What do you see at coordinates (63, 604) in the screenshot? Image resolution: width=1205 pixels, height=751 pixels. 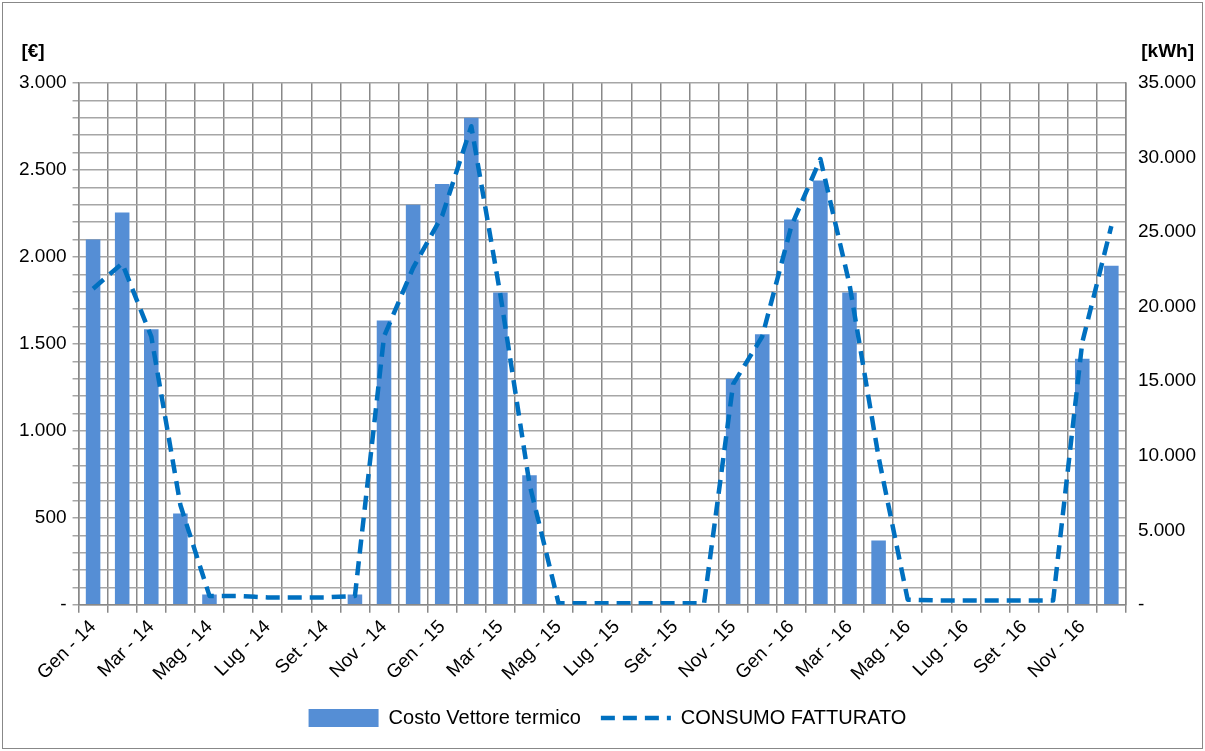 I see `y-tick-label: -` at bounding box center [63, 604].